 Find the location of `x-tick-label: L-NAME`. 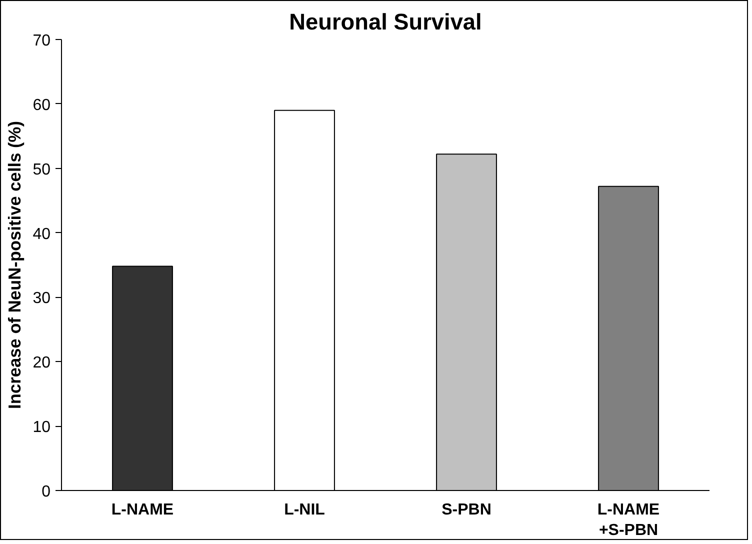

x-tick-label: L-NAME is located at coordinates (142, 510).